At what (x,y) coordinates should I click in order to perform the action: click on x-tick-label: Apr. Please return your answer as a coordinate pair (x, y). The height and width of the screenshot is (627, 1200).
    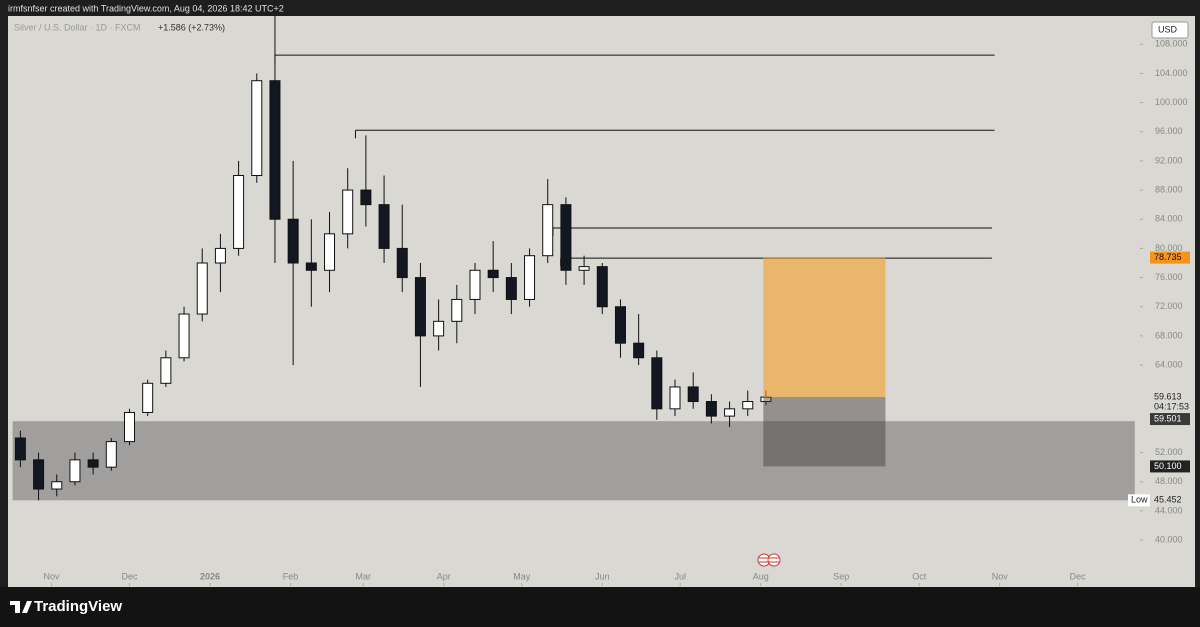
    Looking at the image, I should click on (444, 576).